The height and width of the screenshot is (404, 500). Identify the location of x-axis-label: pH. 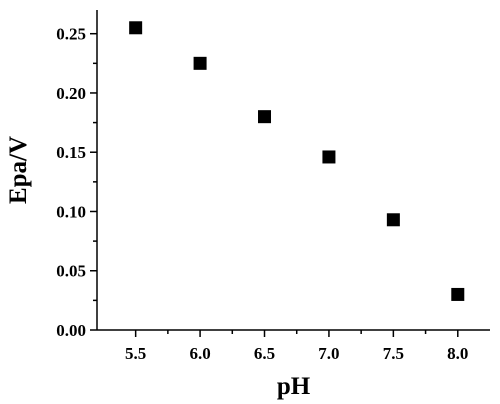
(294, 386).